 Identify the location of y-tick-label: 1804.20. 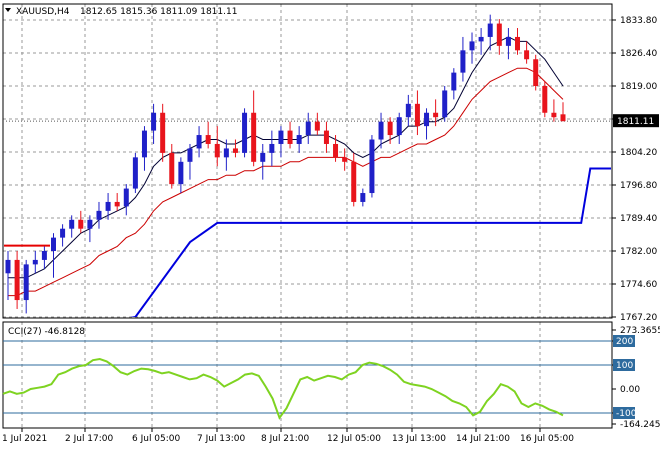
(638, 153).